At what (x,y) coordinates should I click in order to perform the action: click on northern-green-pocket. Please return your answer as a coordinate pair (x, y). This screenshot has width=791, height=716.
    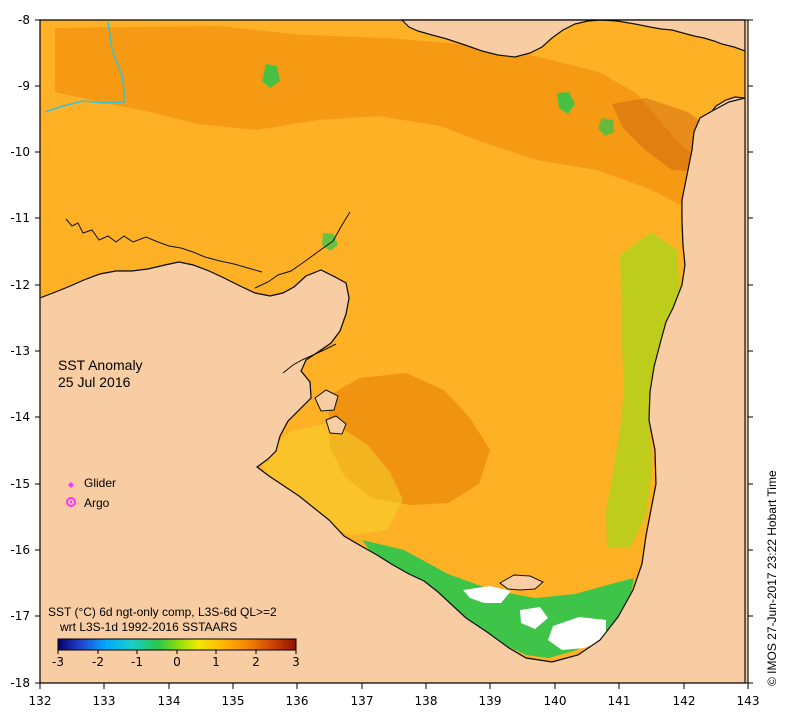
    Looking at the image, I should click on (566, 103).